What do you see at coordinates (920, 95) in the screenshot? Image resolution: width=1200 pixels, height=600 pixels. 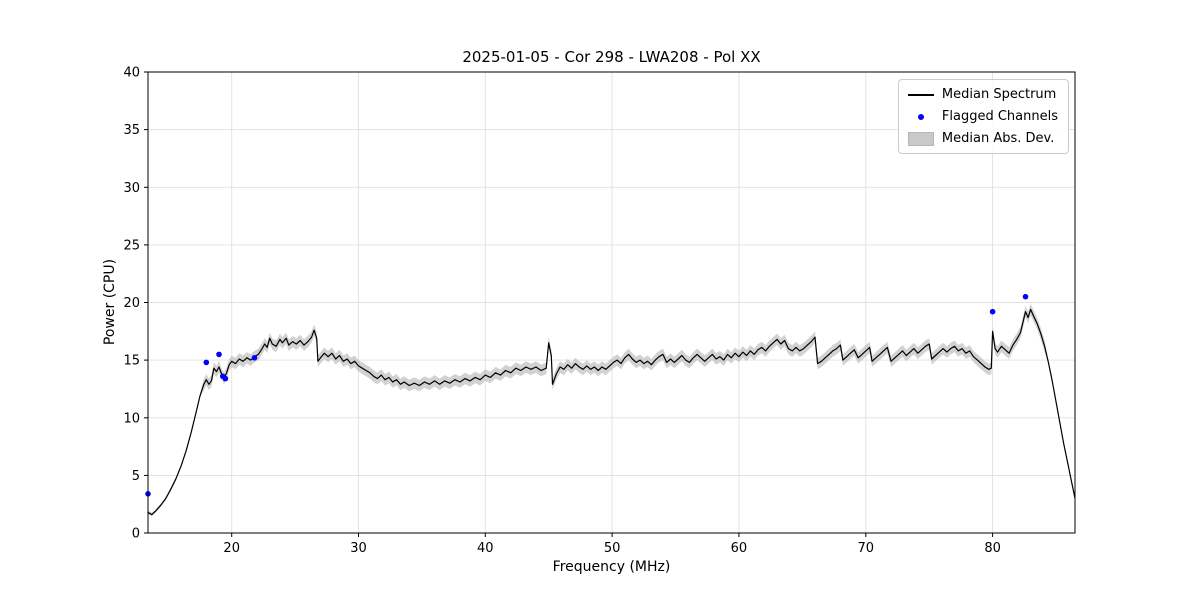 I see `median-spectrum-line-icon` at bounding box center [920, 95].